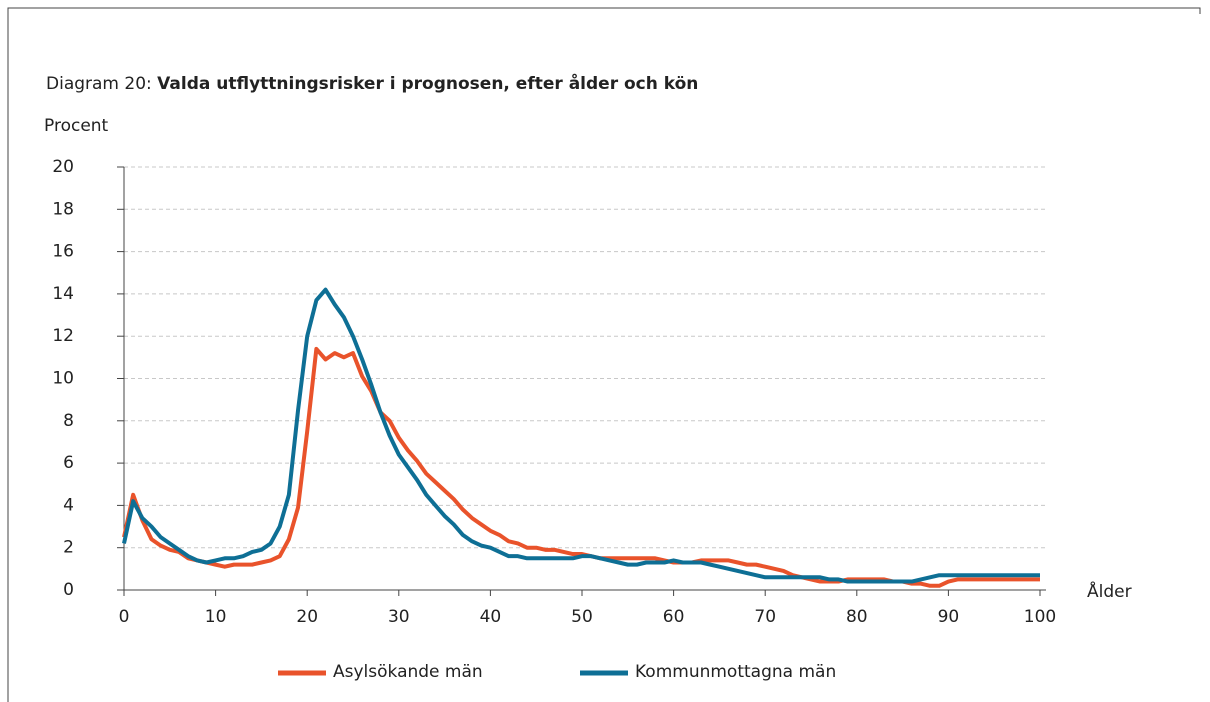 Image resolution: width=1210 pixels, height=702 pixels. Describe the element at coordinates (63, 209) in the screenshot. I see `y-tick-label: 18` at that location.